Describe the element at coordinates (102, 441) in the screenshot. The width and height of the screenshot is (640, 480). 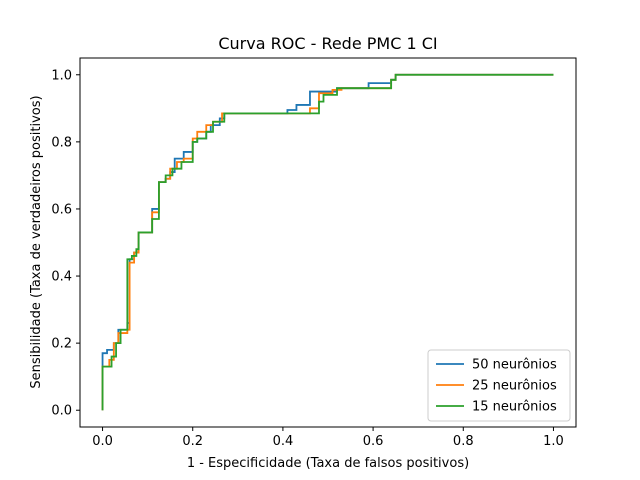
I see `x-tick-label: 0.0` at that location.